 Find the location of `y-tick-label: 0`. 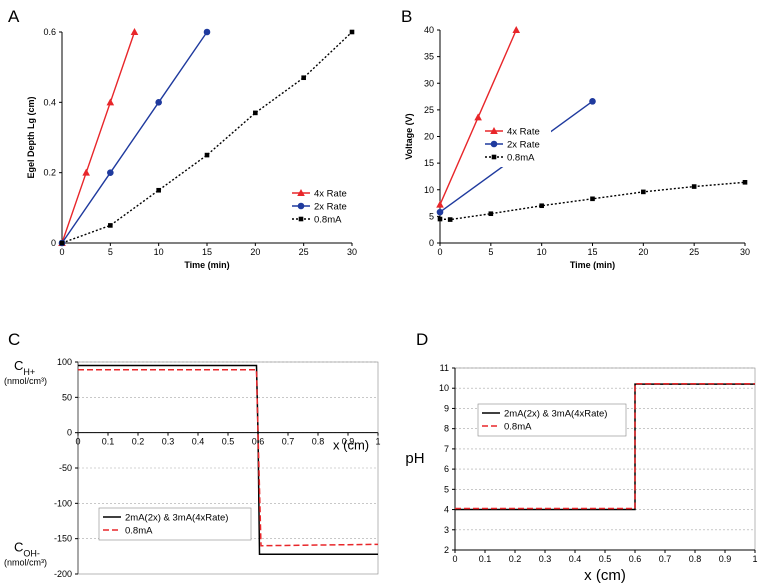

y-tick-label: 0 is located at coordinates (431, 243).